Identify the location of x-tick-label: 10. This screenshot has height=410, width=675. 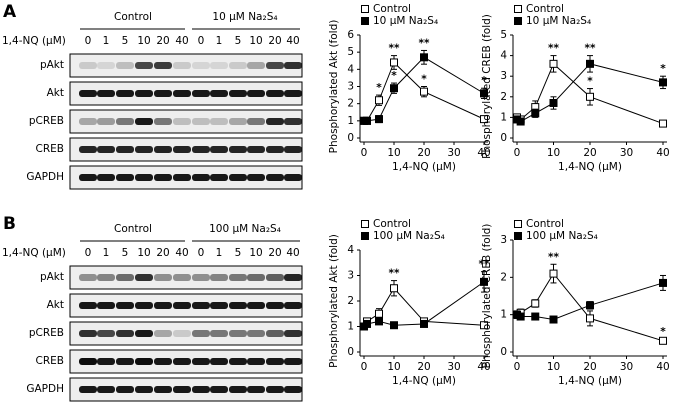
(393, 367).